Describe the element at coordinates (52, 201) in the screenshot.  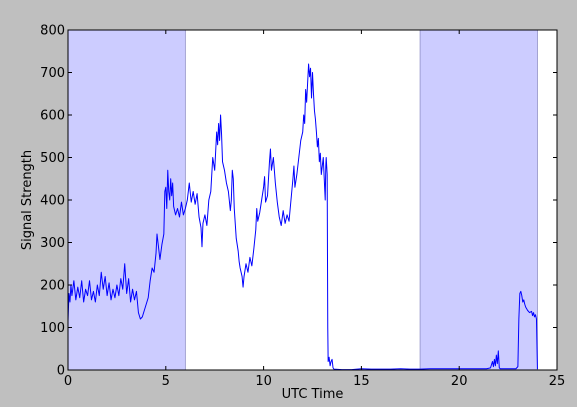
I see `y-tick-label: 400` at that location.